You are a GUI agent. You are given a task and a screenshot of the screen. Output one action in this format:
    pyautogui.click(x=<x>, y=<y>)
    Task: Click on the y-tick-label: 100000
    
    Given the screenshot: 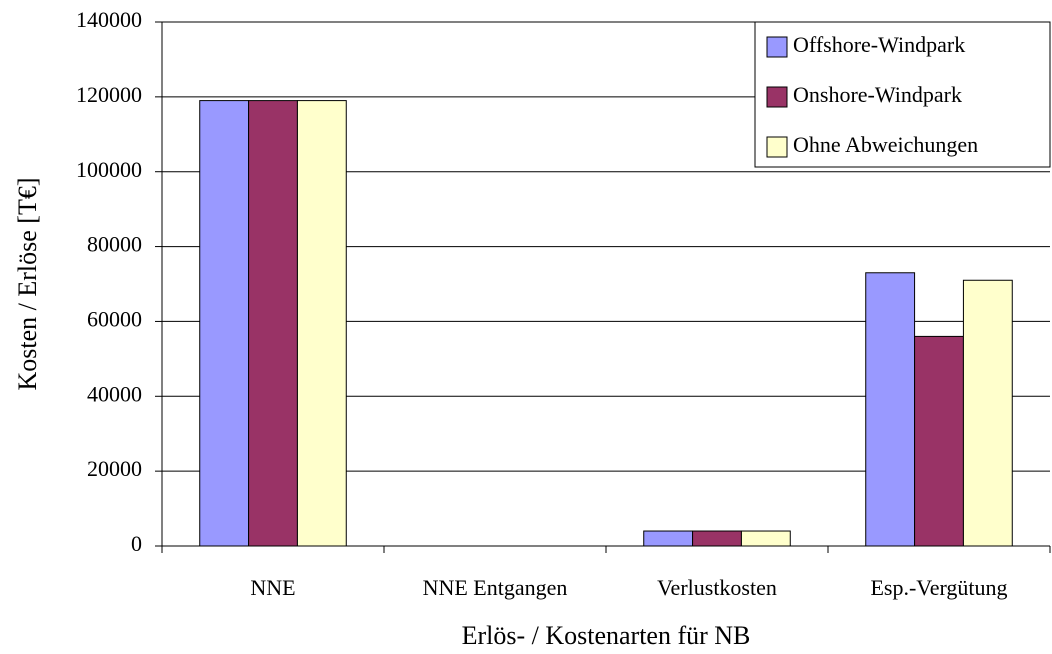 What is the action you would take?
    pyautogui.click(x=109, y=169)
    